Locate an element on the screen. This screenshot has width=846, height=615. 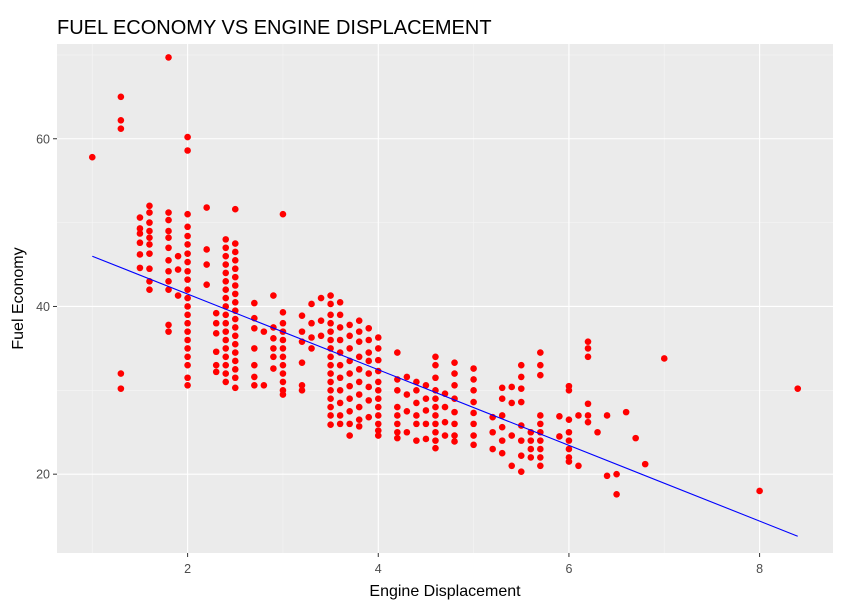
x-tick-label: 6 is located at coordinates (568, 569).